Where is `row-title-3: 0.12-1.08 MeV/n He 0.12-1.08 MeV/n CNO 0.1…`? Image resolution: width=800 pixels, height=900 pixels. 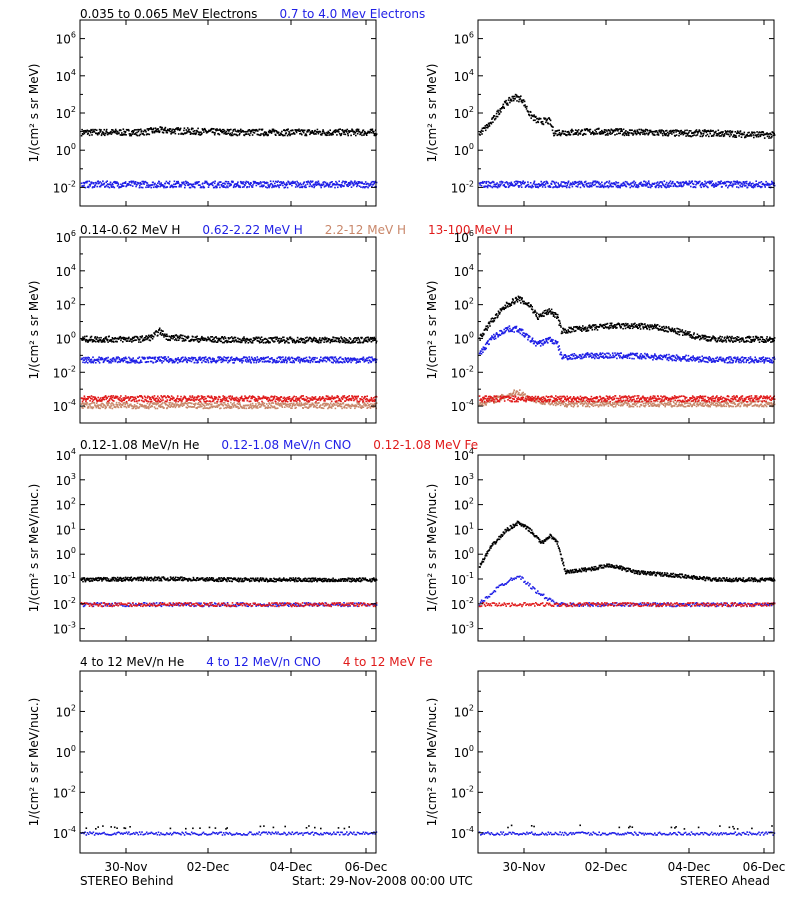
row-title-3: 0.12-1.08 MeV/n He 0.12-1.08 MeV/n CNO 0.1… is located at coordinates (279, 445).